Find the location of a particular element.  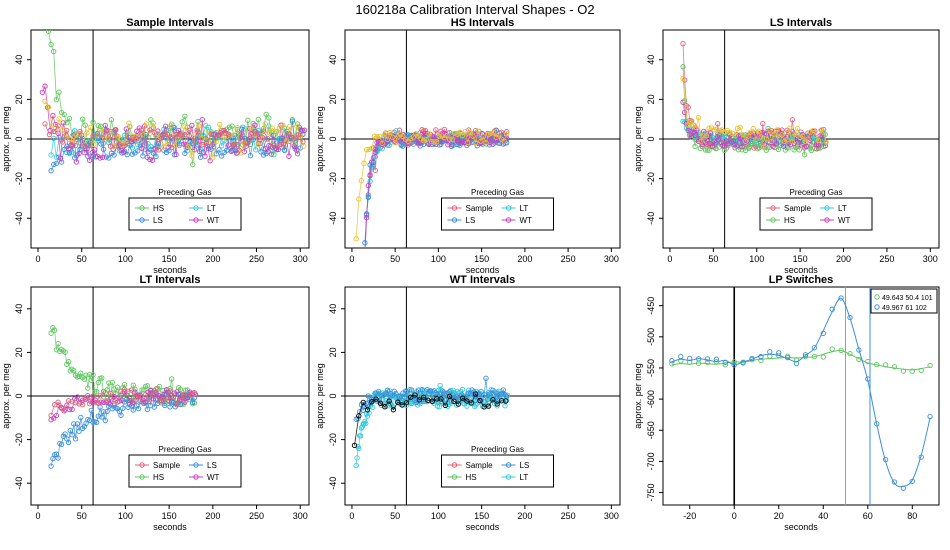

y-tick-label: -20 is located at coordinates (19, 439).